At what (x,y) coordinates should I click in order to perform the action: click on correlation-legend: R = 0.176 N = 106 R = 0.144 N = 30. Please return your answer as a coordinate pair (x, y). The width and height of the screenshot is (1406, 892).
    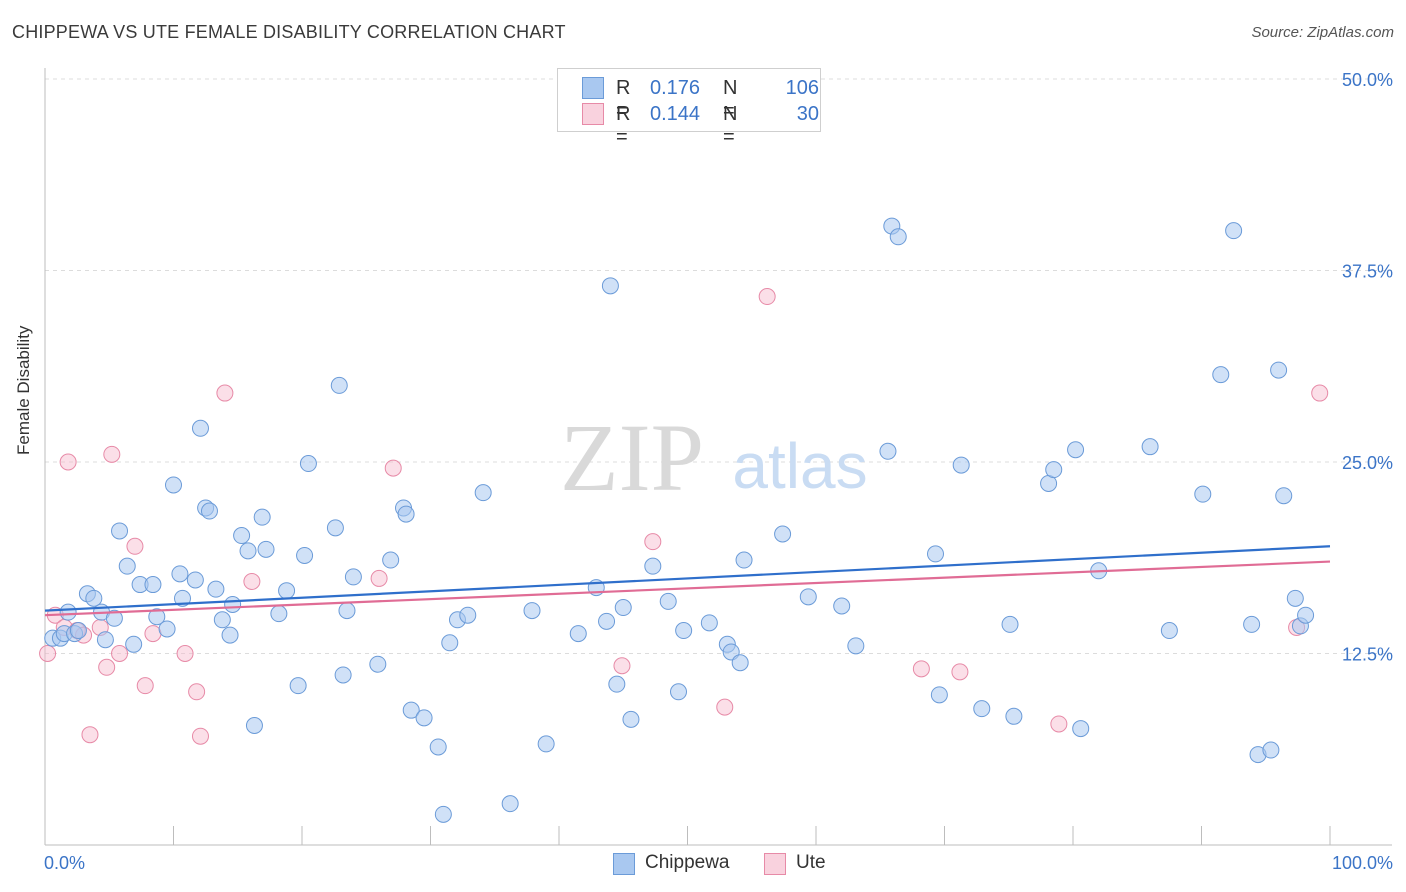
    Looking at the image, I should click on (689, 108).